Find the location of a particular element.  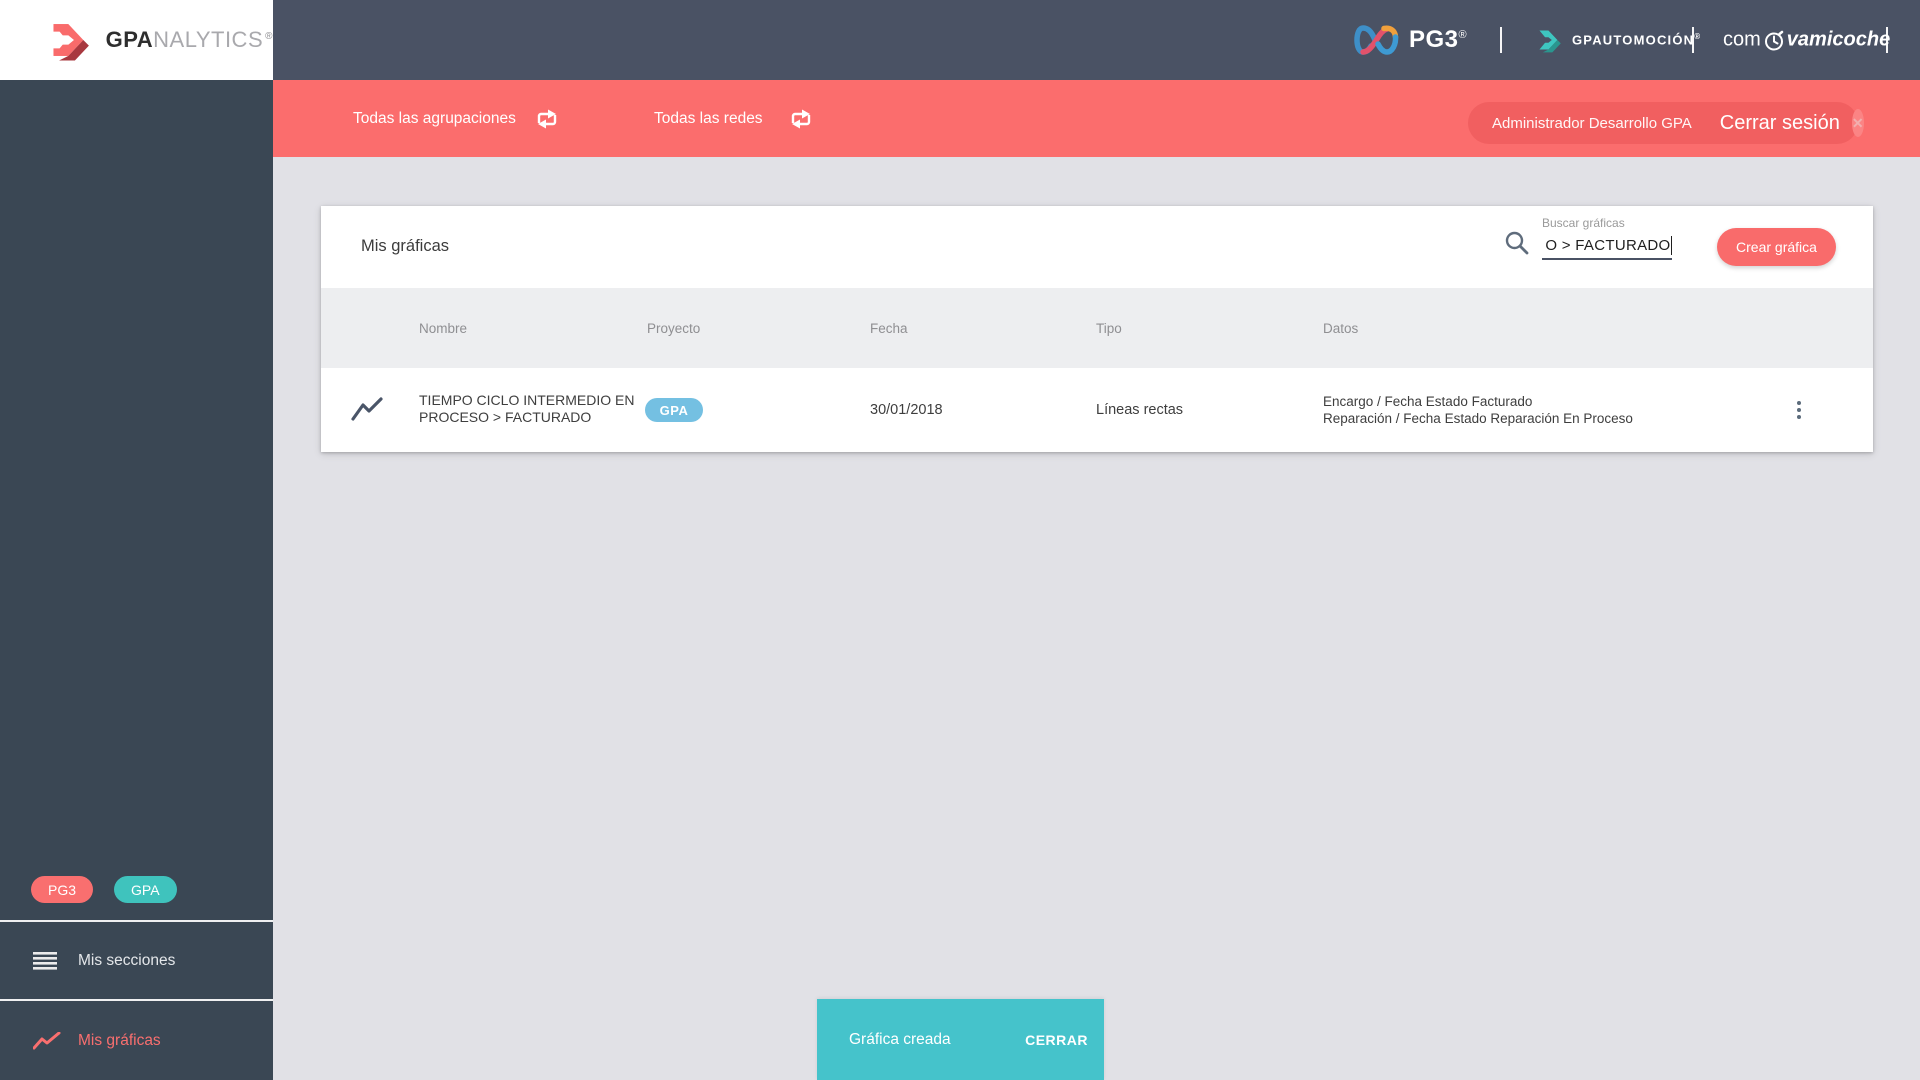

column-header-tipo: Tipo is located at coordinates (1109, 328).